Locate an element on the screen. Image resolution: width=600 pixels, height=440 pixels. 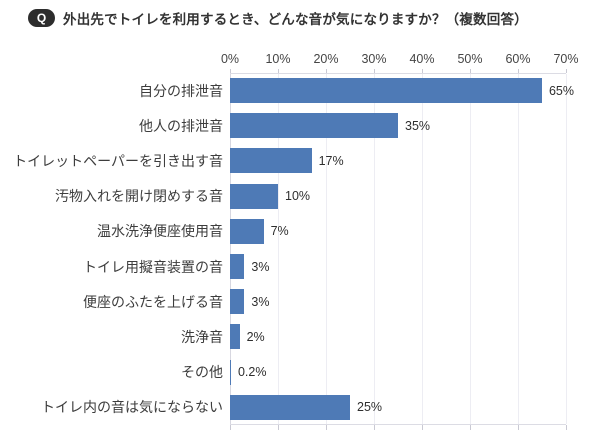
bar-row: トイレ用擬音装置の音 3% is located at coordinates (300, 266).